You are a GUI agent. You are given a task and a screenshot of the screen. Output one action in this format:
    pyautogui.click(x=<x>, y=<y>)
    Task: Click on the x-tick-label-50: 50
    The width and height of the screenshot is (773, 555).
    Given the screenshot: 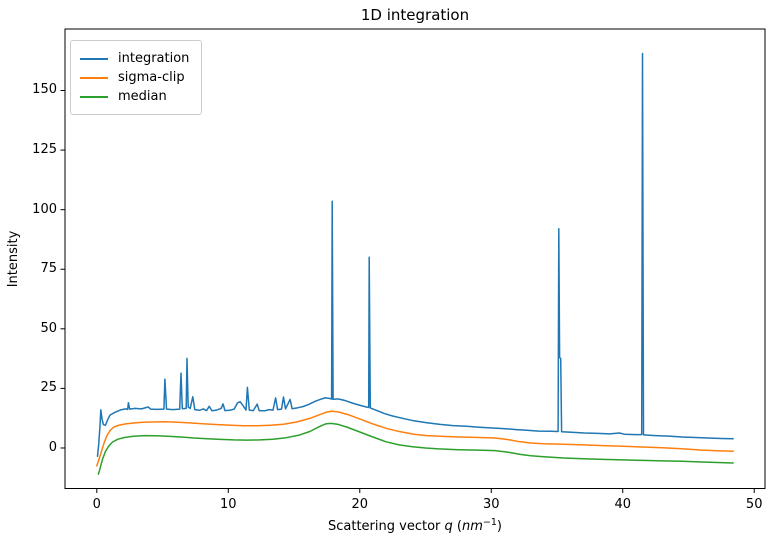 What is the action you would take?
    pyautogui.click(x=754, y=504)
    